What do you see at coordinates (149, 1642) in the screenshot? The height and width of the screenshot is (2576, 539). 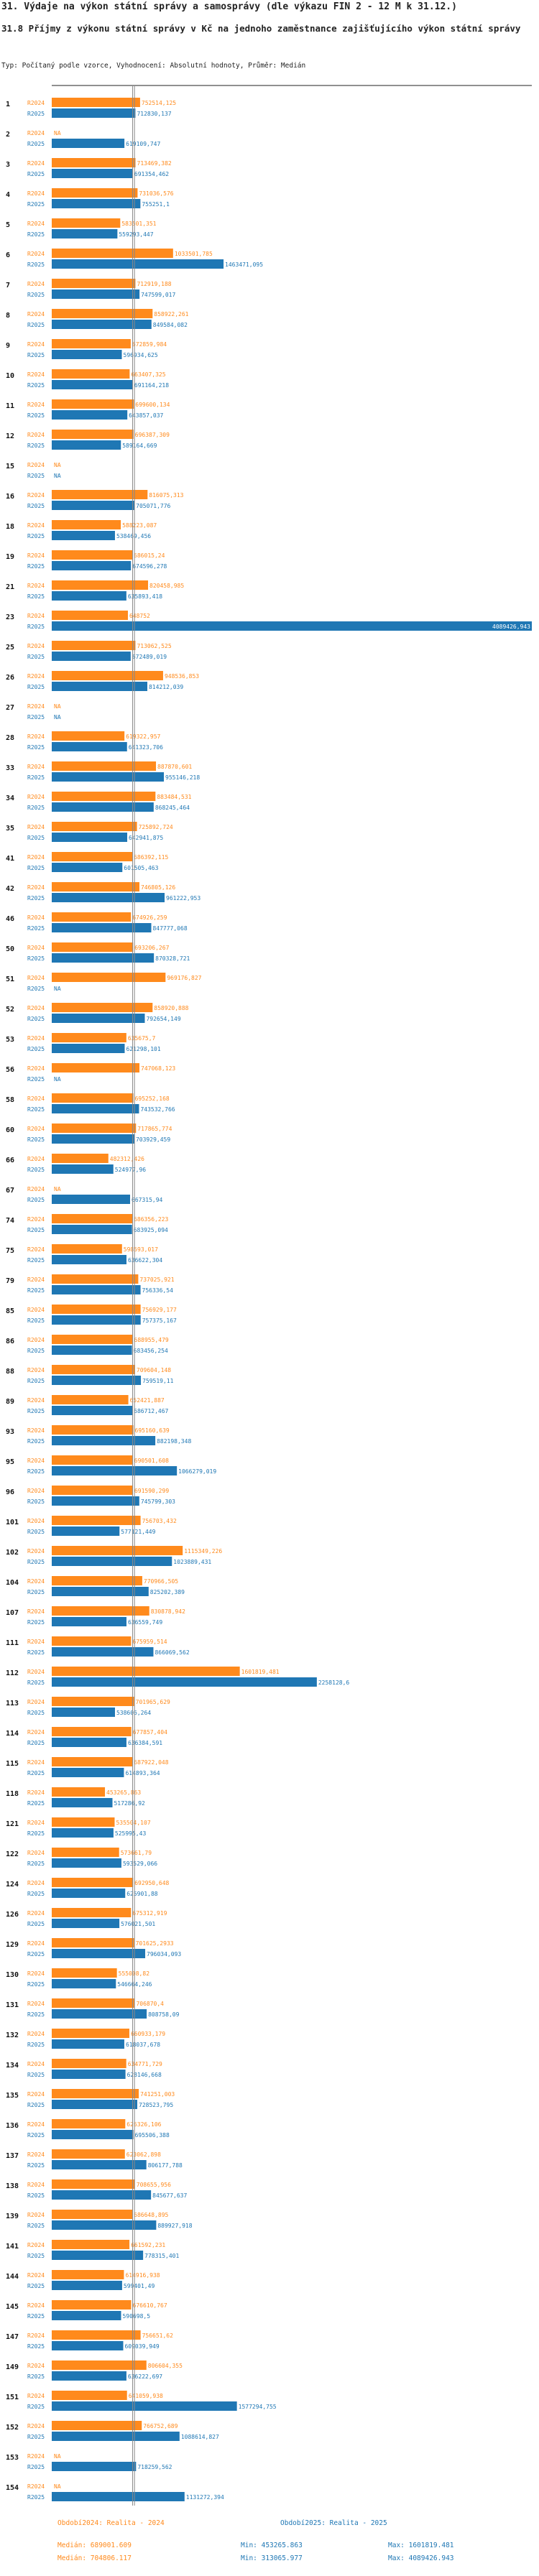 I see `data-label: 675959,514` at bounding box center [149, 1642].